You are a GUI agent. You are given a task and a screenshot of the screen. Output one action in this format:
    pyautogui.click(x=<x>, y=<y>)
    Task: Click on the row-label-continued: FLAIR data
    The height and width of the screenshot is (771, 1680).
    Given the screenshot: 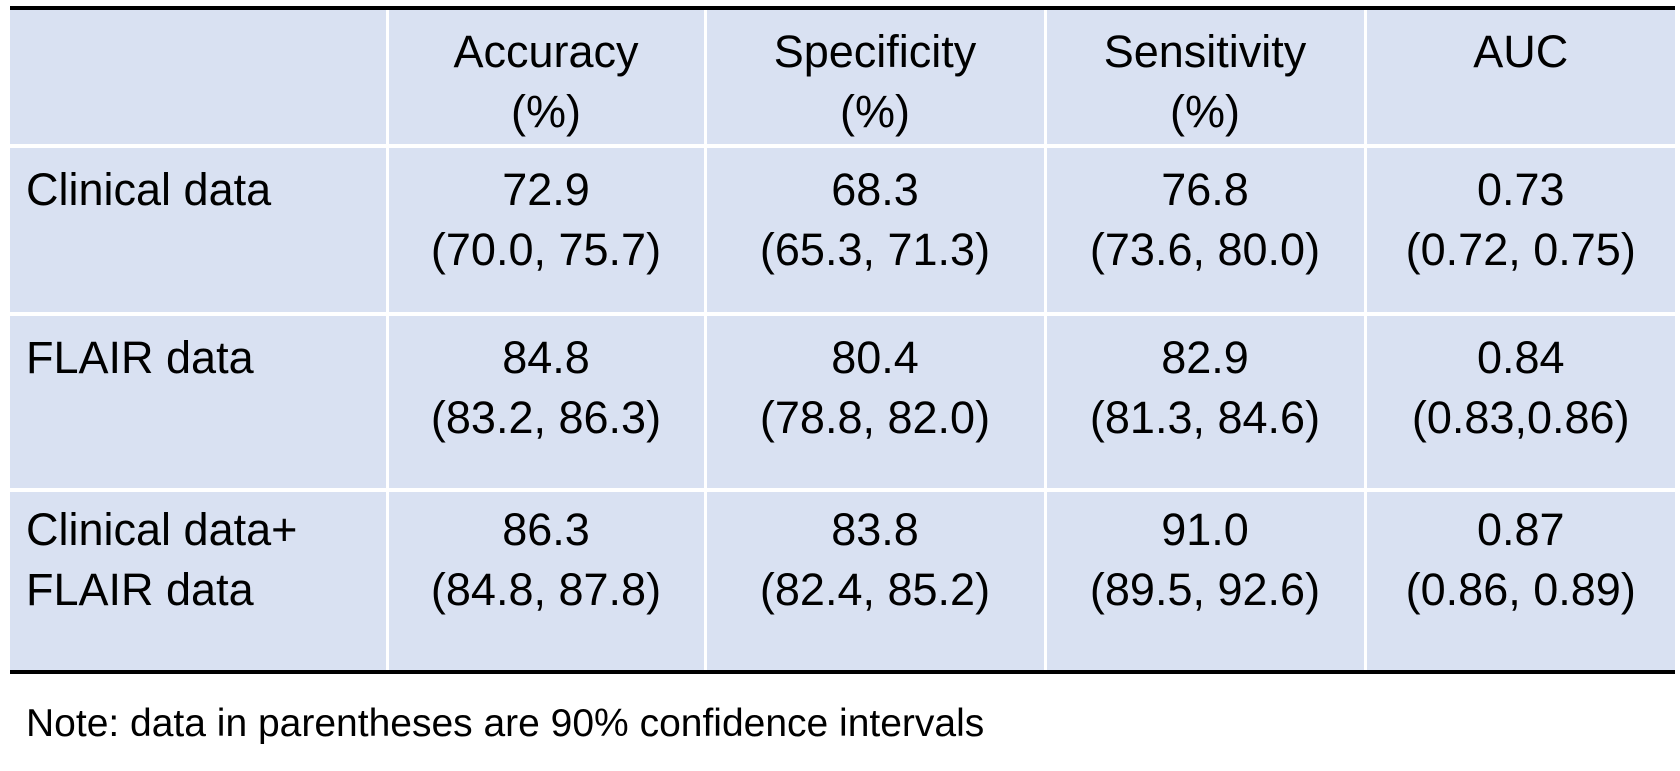 What is the action you would take?
    pyautogui.click(x=140, y=589)
    